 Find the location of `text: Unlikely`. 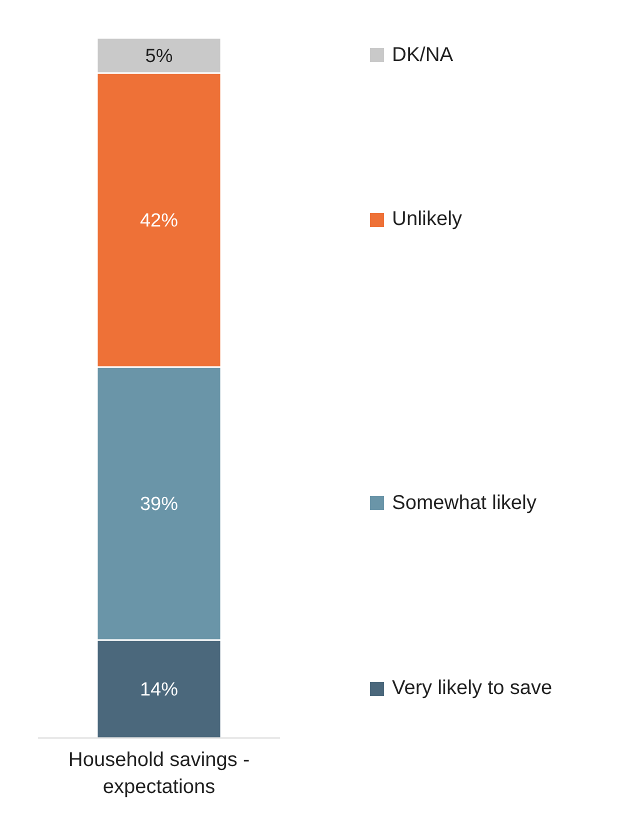

text: Unlikely is located at coordinates (427, 219).